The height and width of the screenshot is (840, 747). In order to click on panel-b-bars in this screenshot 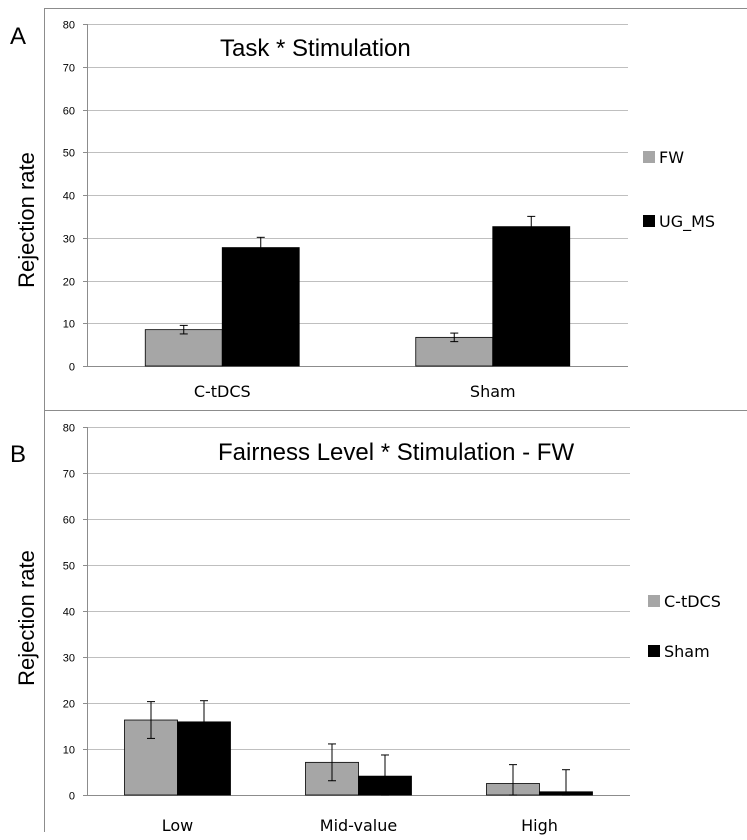, I will do `click(358, 757)`.